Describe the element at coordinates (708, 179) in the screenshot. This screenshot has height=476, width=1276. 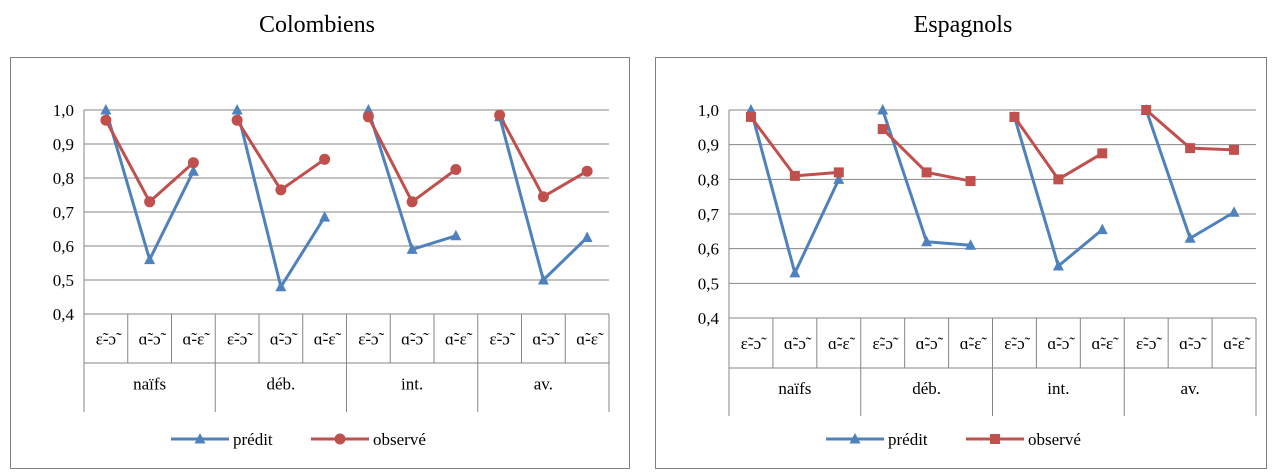
I see `y-tick-label: 0,8` at that location.